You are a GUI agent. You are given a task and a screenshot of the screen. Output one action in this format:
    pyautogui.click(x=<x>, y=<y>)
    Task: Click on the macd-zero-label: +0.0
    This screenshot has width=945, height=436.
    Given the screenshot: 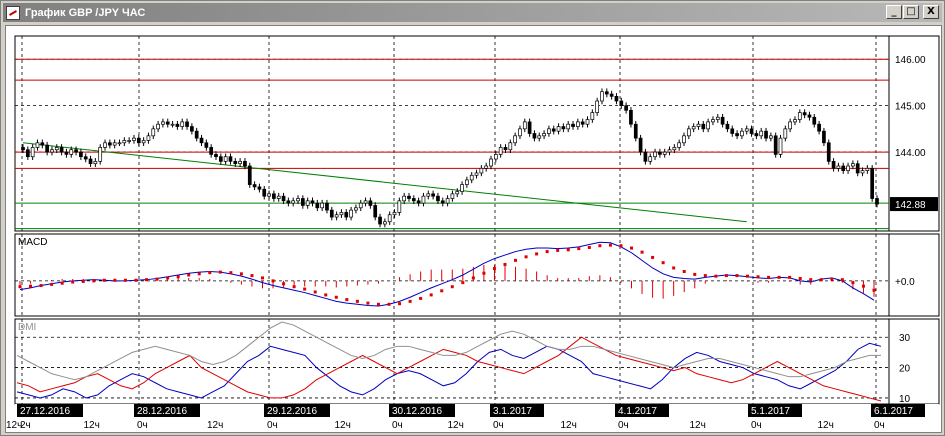 What is the action you would take?
    pyautogui.click(x=905, y=282)
    